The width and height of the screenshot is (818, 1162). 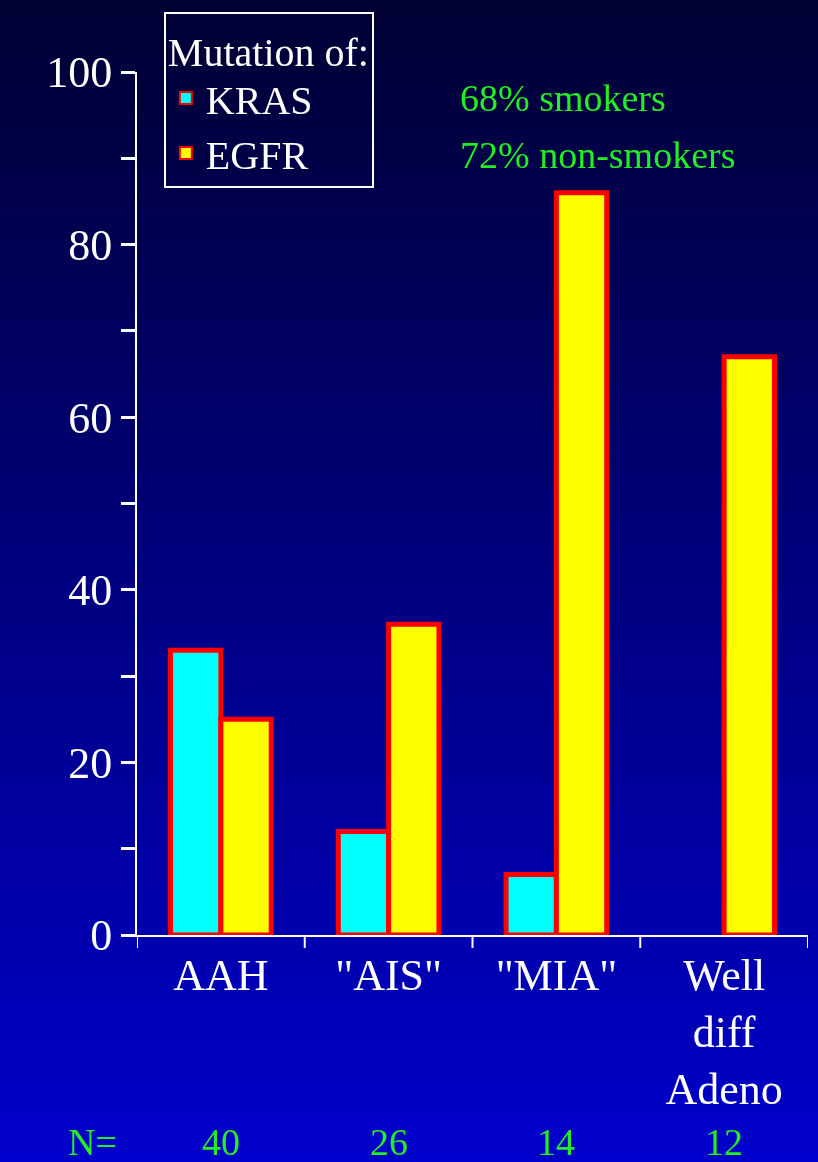 What do you see at coordinates (268, 52) in the screenshot?
I see `legend-title: Mutation of:` at bounding box center [268, 52].